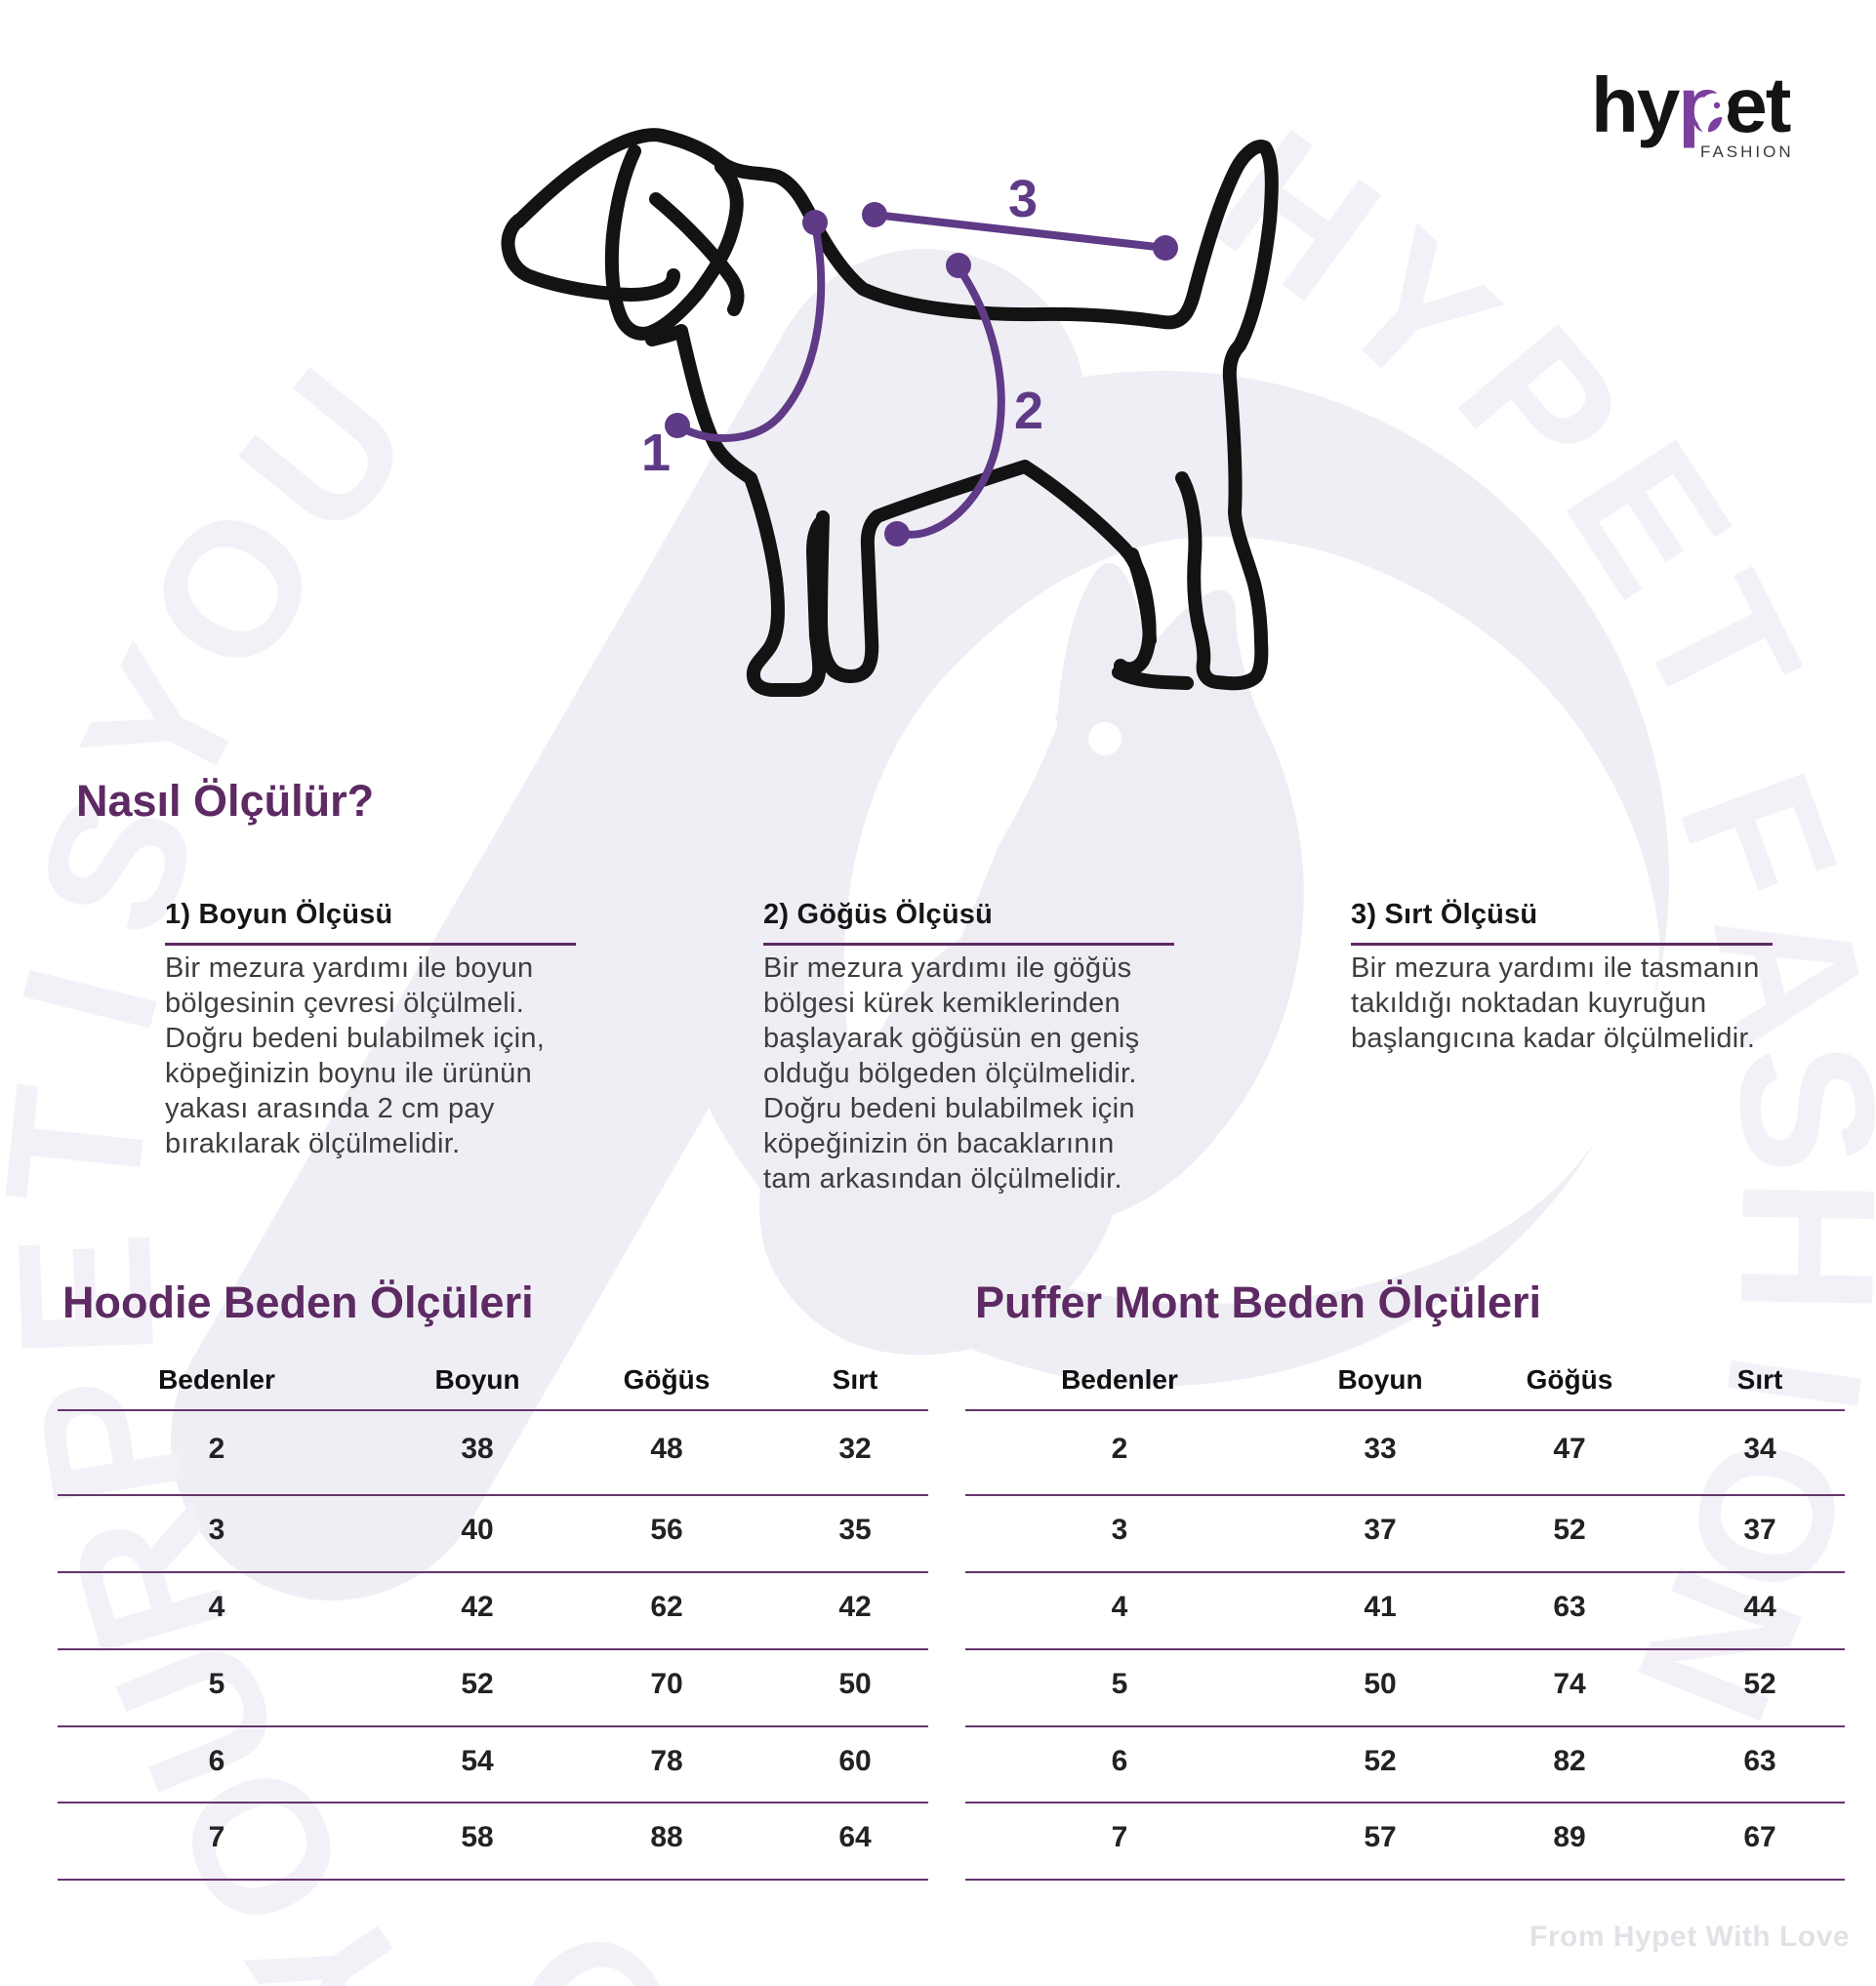  I want to click on svg-text: H, so click(1788, 1247).